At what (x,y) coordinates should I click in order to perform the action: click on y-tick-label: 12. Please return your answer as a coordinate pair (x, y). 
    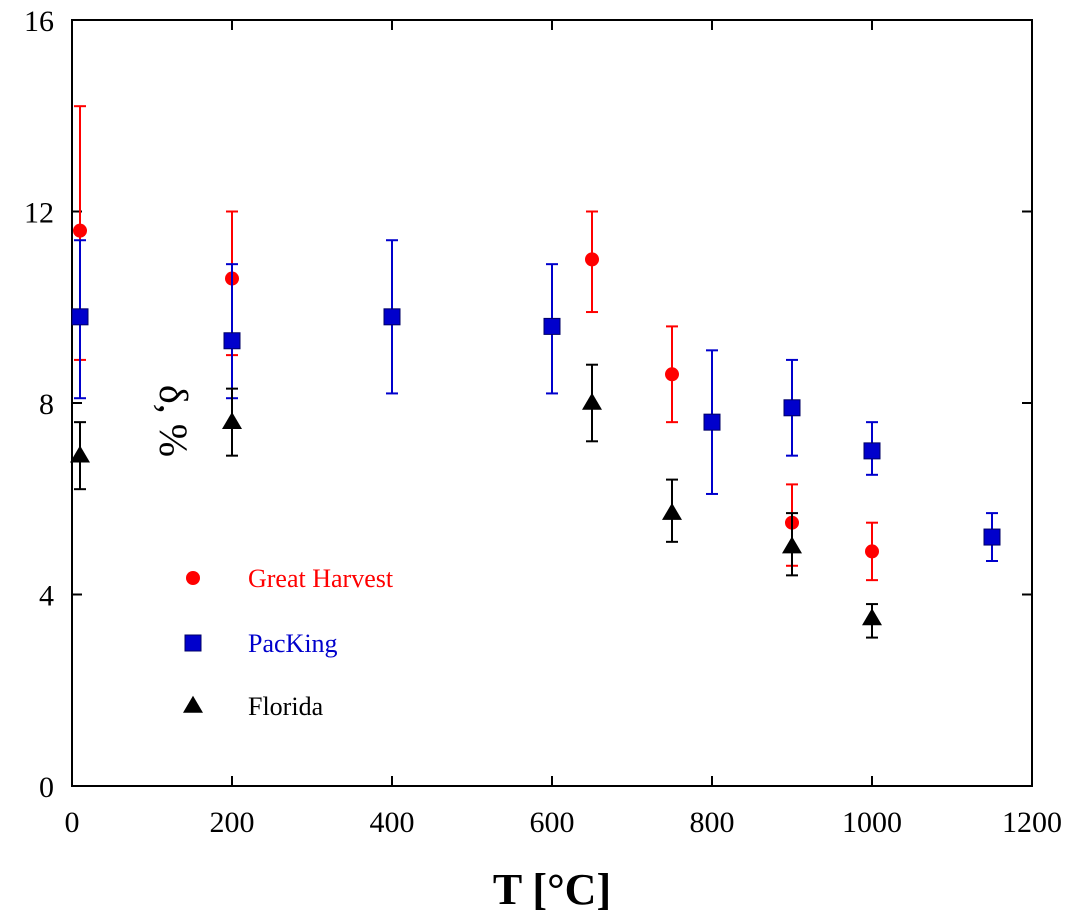
    Looking at the image, I should click on (39, 213).